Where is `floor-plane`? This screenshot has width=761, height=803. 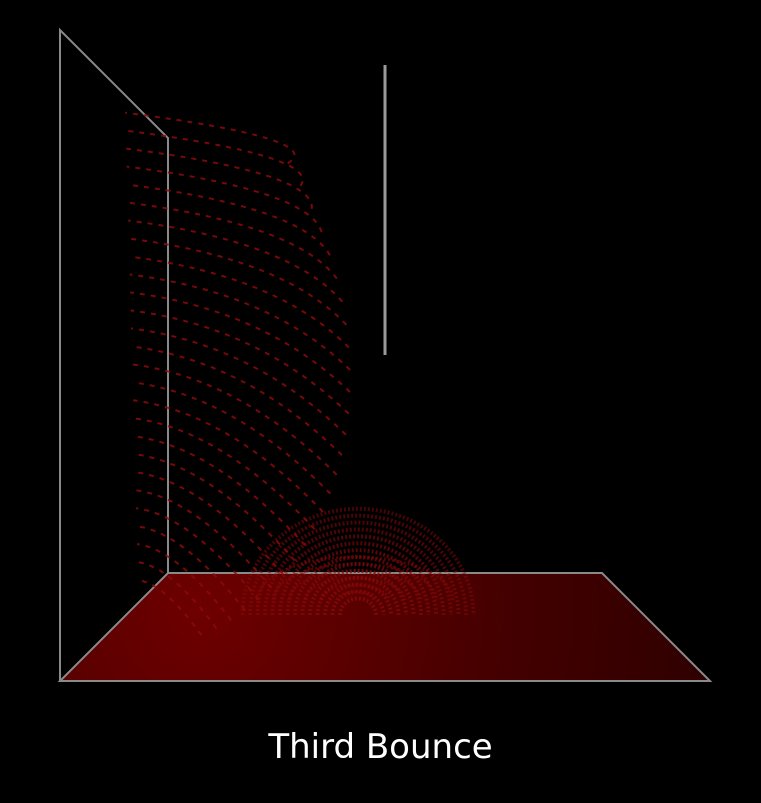
floor-plane is located at coordinates (385, 627).